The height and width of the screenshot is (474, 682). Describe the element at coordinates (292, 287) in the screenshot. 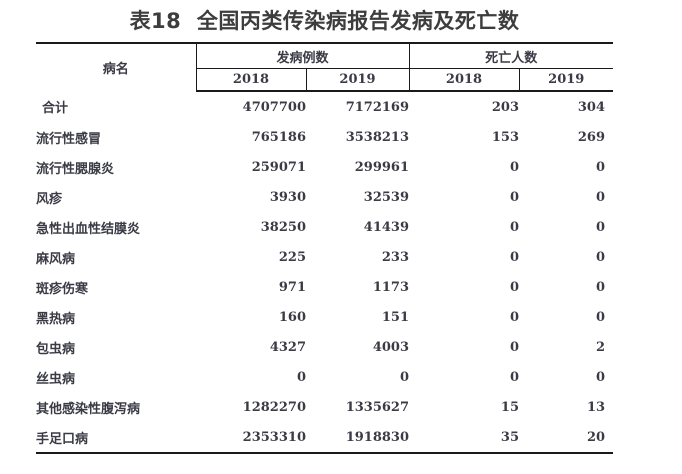

I see `cases-2018-cell: 971` at that location.